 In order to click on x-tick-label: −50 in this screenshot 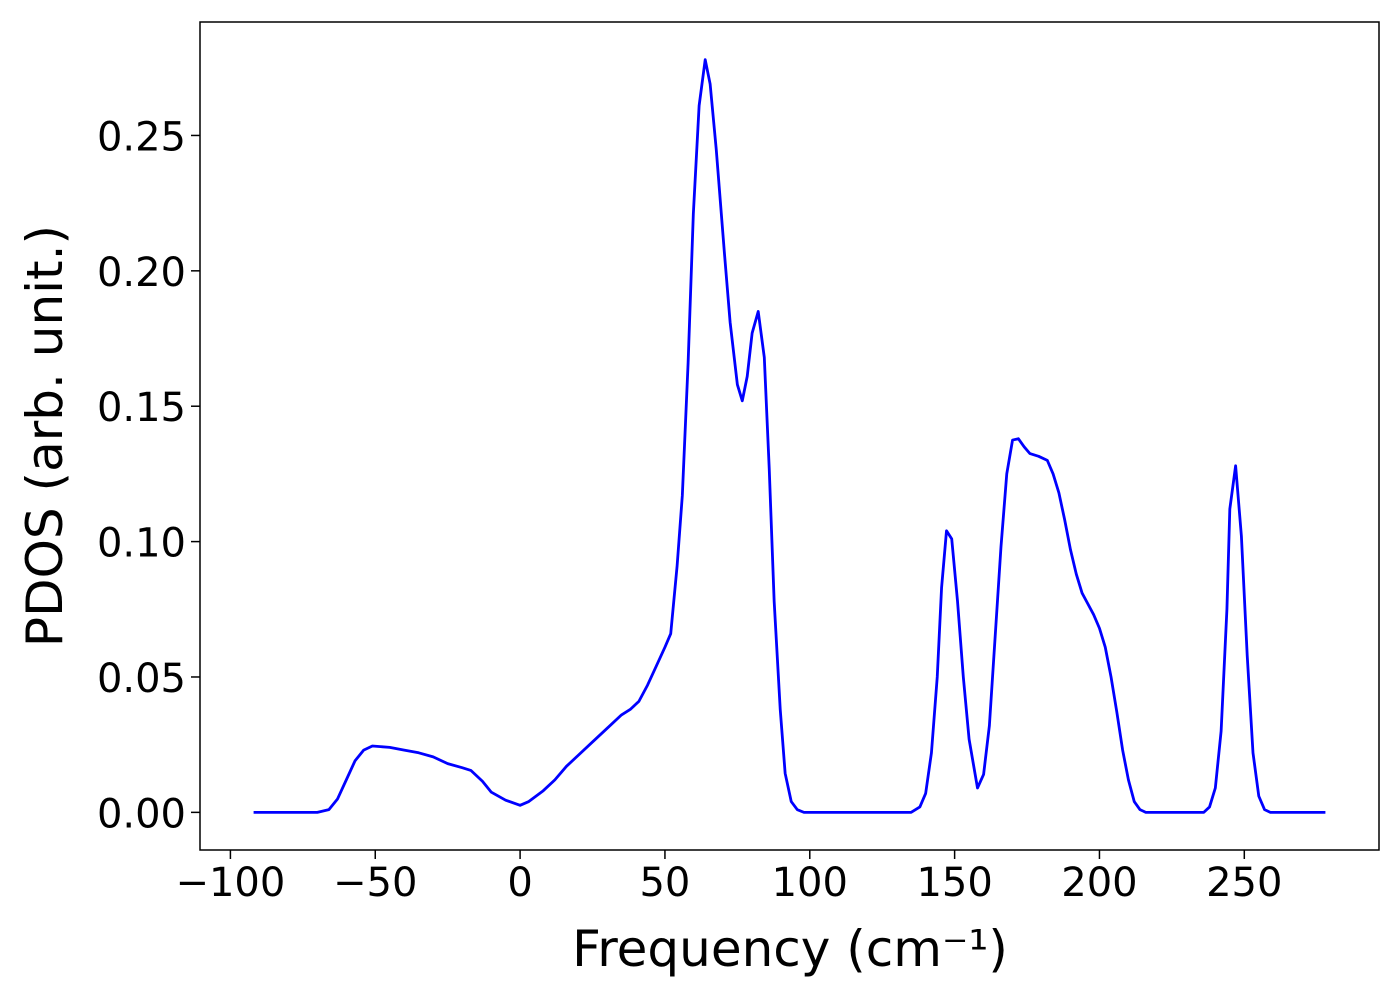, I will do `click(375, 883)`.